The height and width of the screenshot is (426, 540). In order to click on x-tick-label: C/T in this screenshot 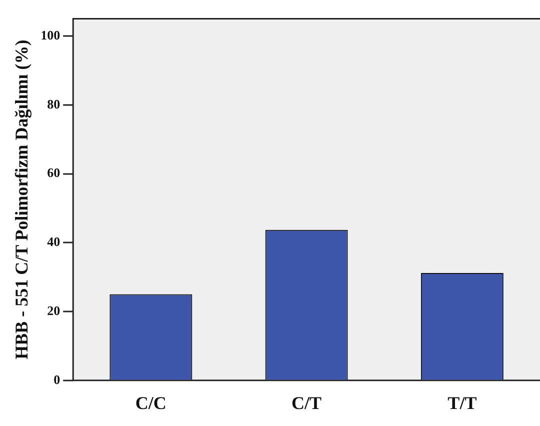, I will do `click(307, 402)`.